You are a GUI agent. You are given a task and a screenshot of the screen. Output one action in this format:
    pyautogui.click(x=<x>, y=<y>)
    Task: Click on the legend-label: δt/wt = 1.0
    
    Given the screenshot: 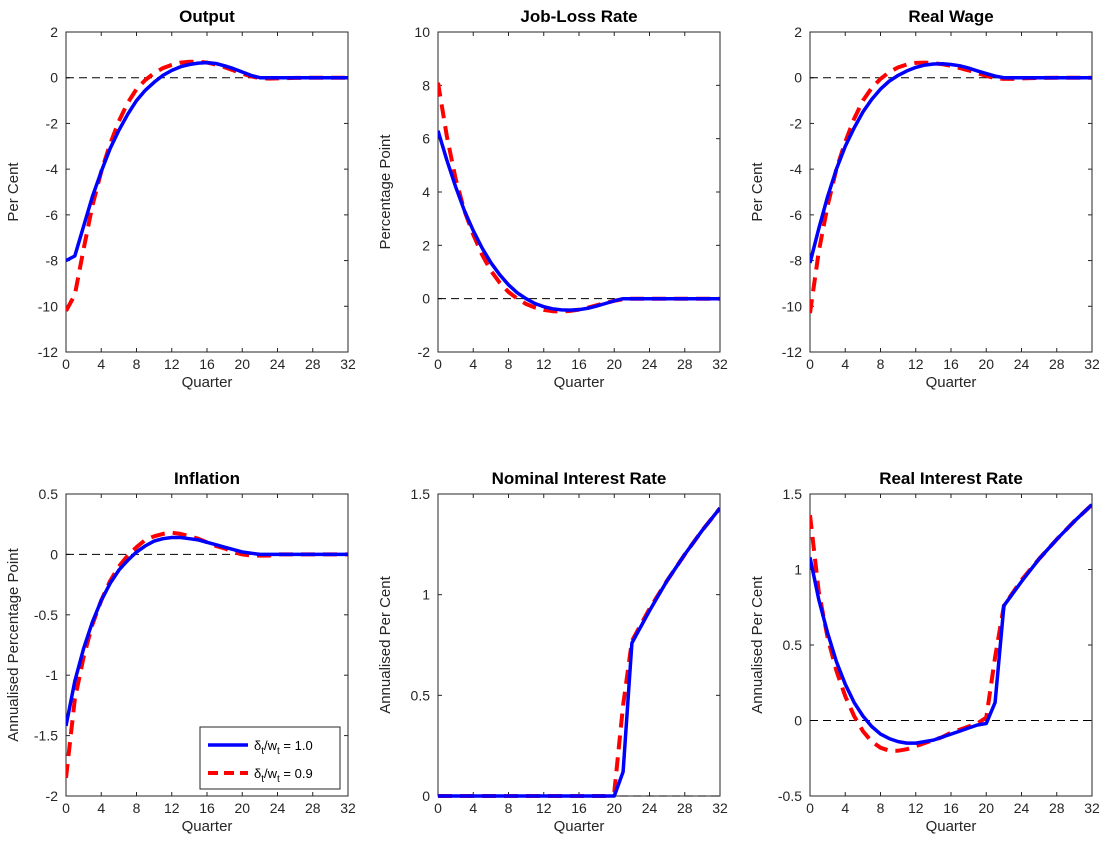 What is the action you would take?
    pyautogui.click(x=283, y=747)
    